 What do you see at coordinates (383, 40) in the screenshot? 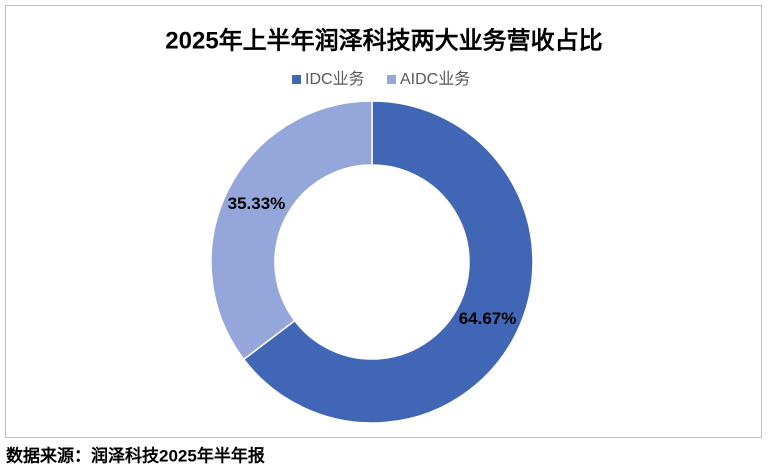
I see `chart-title: 2025年上半年润泽科技两大业务营收占比` at bounding box center [383, 40].